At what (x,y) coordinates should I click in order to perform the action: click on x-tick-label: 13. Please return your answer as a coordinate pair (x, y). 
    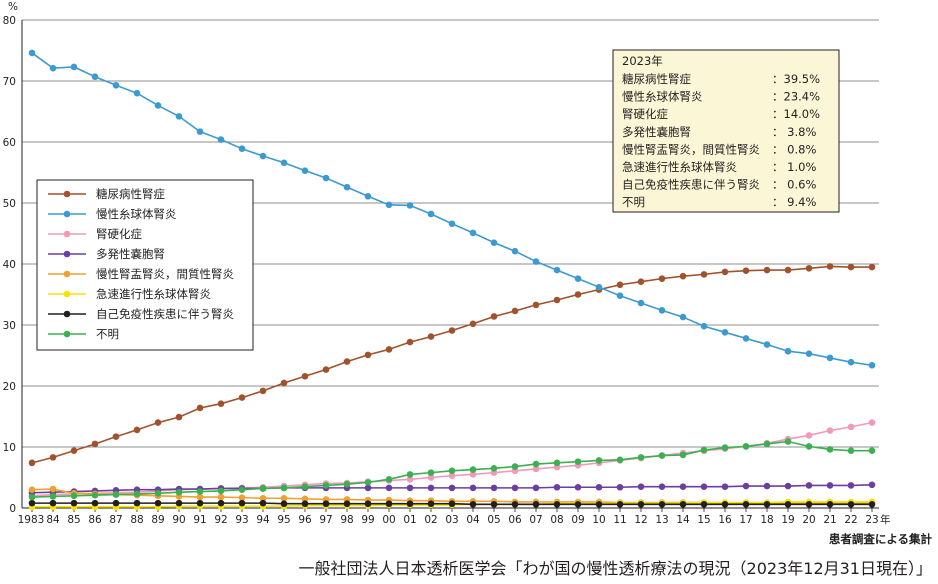
    Looking at the image, I should click on (661, 520).